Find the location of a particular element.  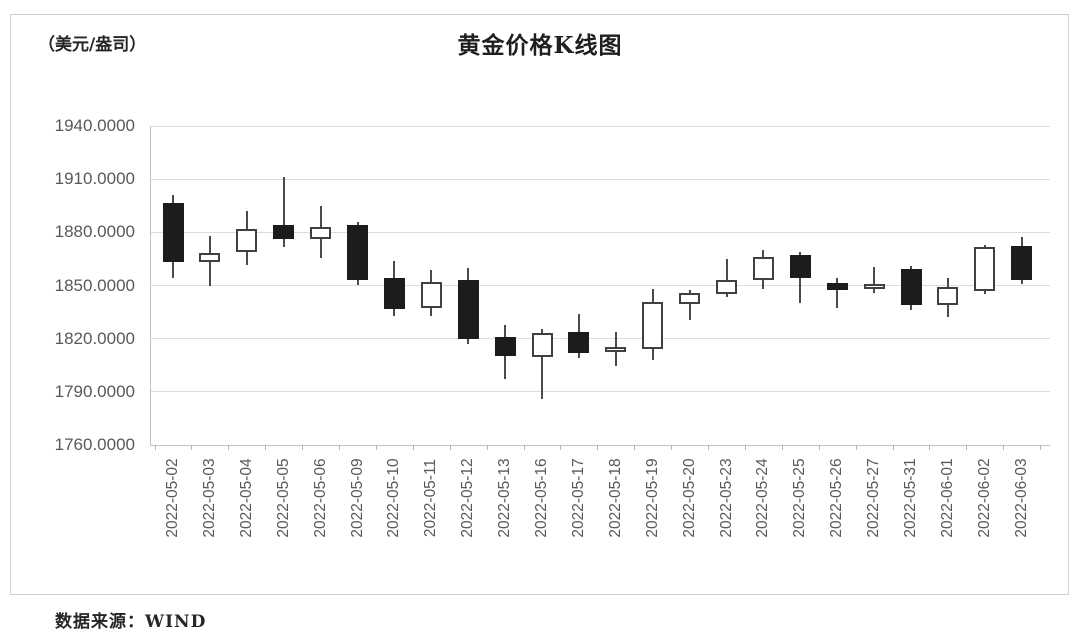

x-axis-tick-label: 2022-05-19 is located at coordinates (652, 498).